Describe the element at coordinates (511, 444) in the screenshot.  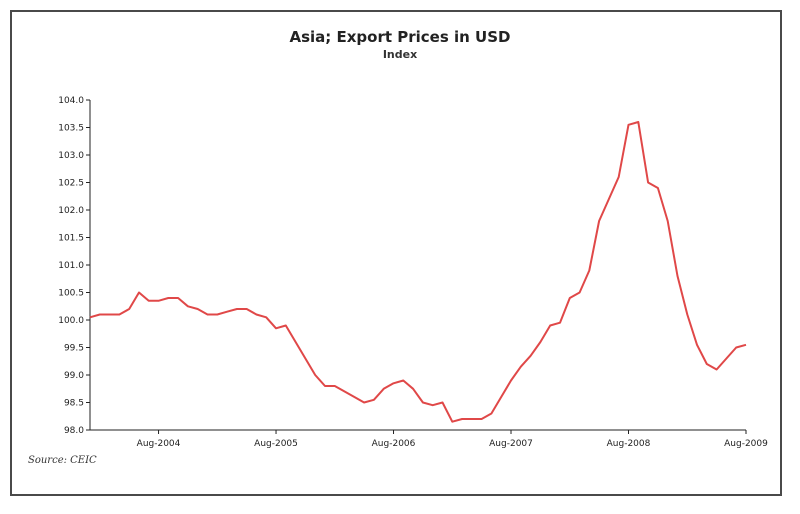
I see `x-tick-label: Aug-2007` at that location.